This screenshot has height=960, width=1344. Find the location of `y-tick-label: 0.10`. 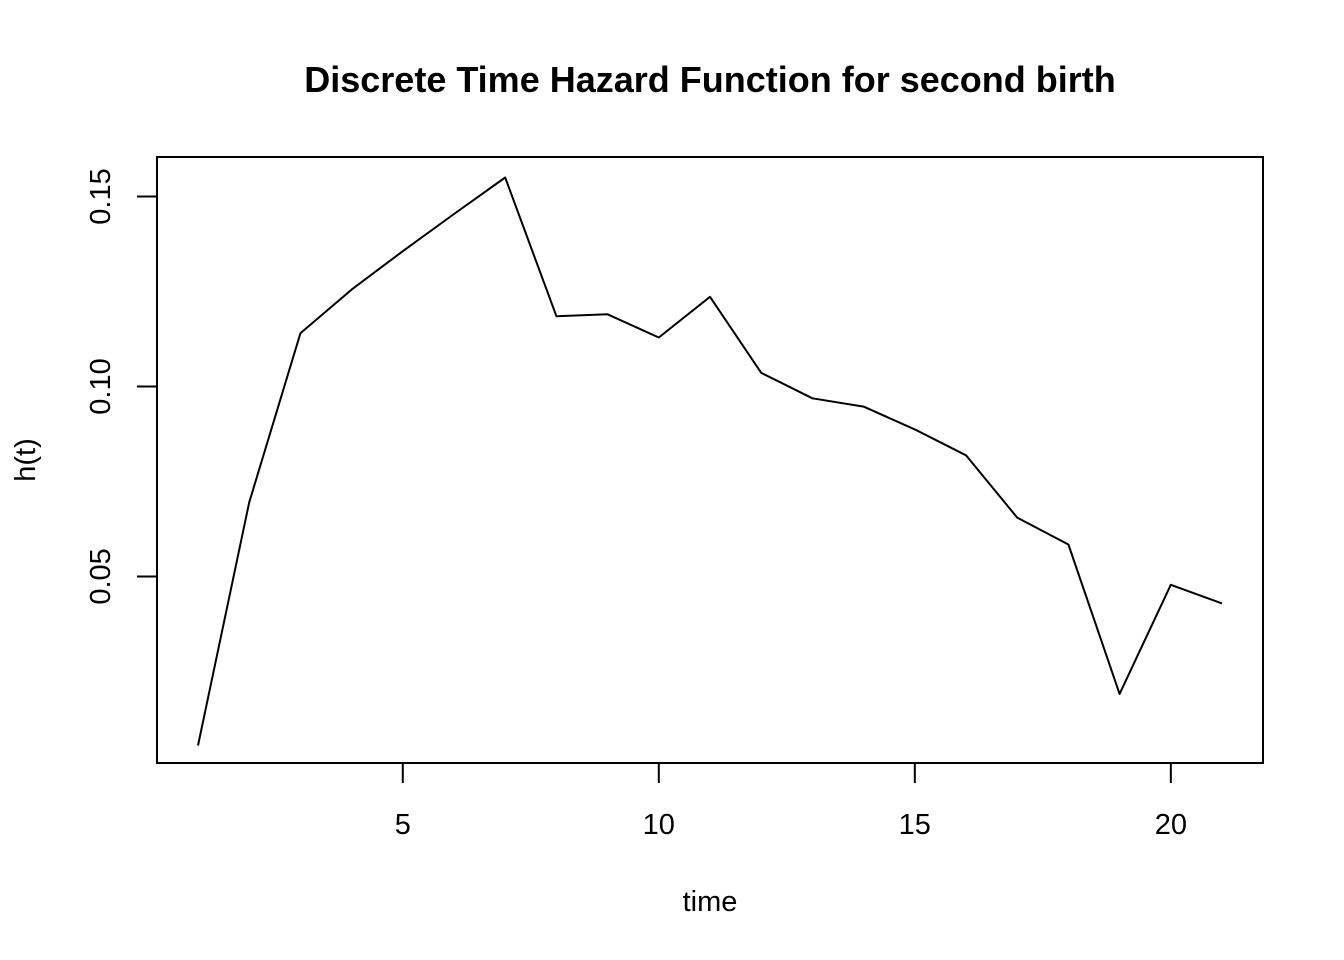

y-tick-label: 0.10 is located at coordinates (101, 386).